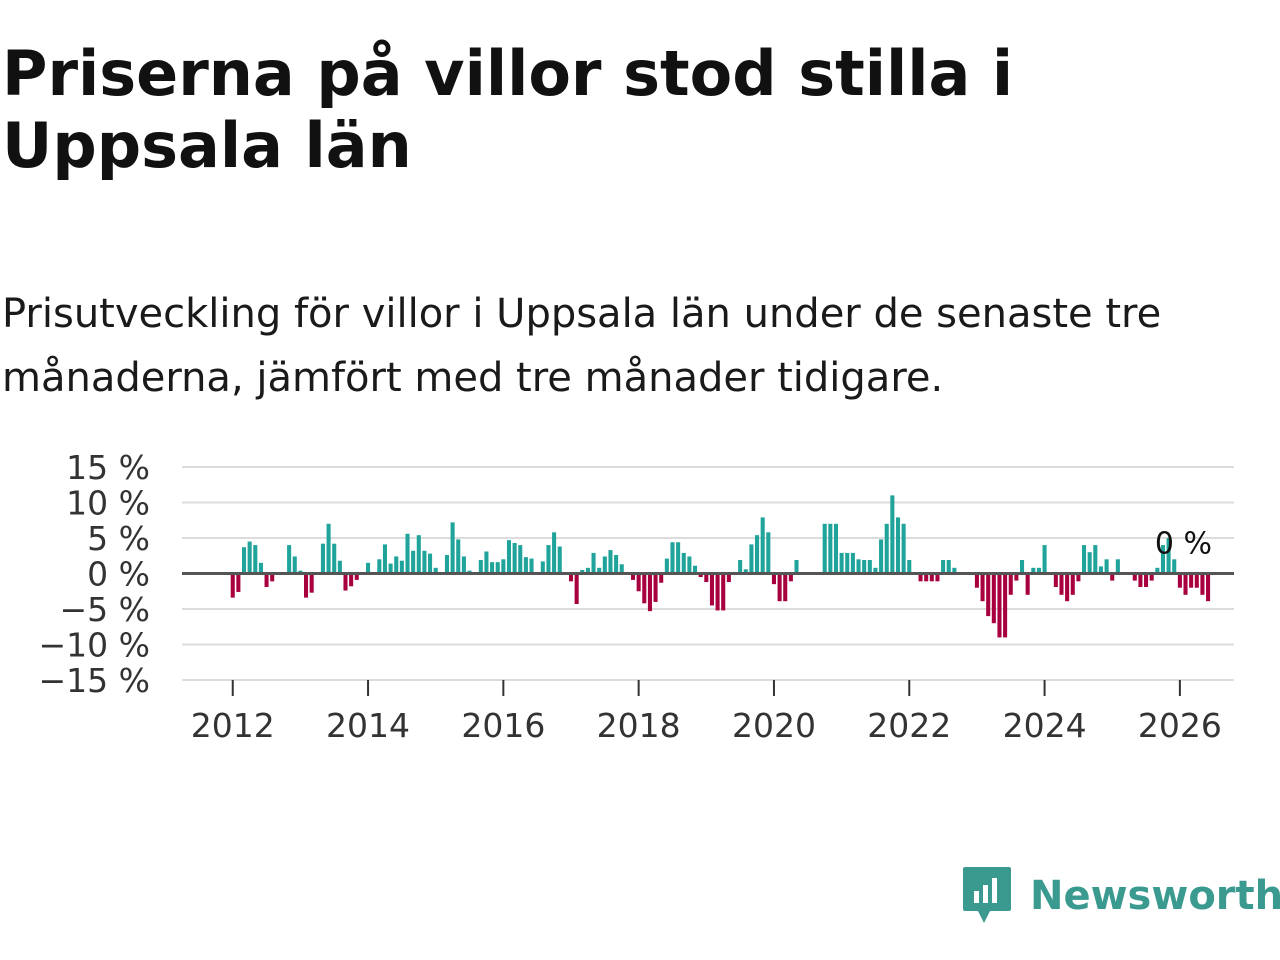  I want to click on x-tick-label: 2022, so click(909, 725).